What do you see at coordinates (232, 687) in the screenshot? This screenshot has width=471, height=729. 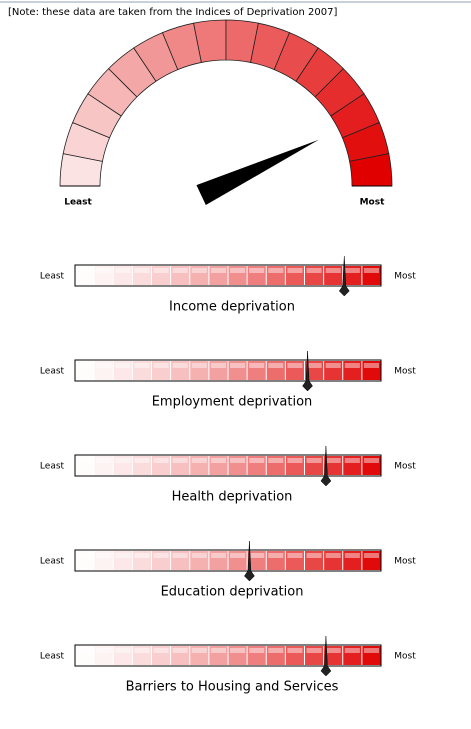 I see `bar-title: Barriers to Housing and Services` at bounding box center [232, 687].